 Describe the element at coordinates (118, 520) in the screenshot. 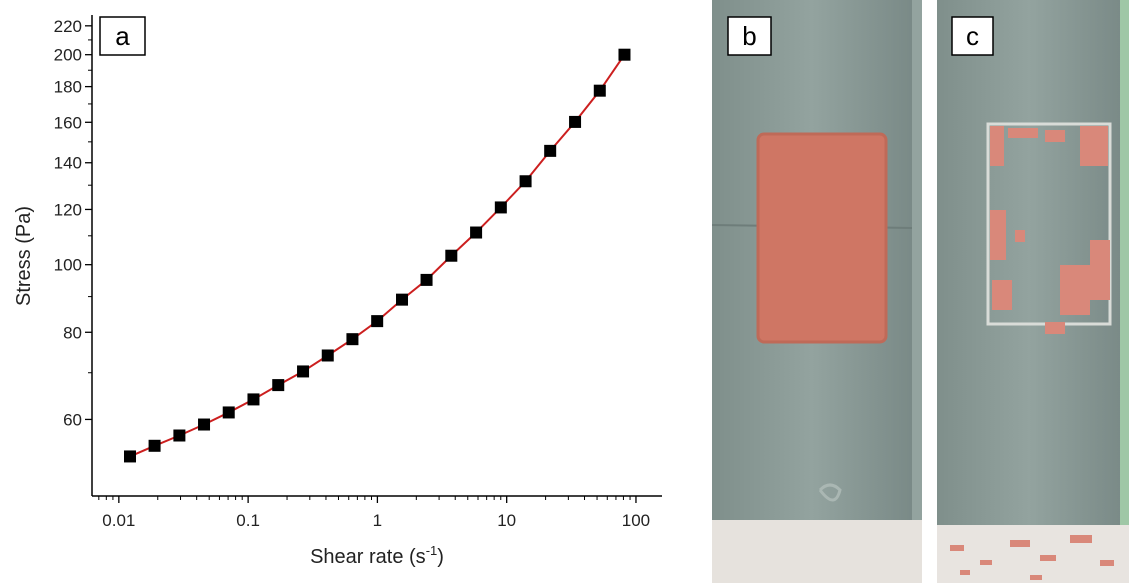

I see `x-tick-label: 0.01` at that location.